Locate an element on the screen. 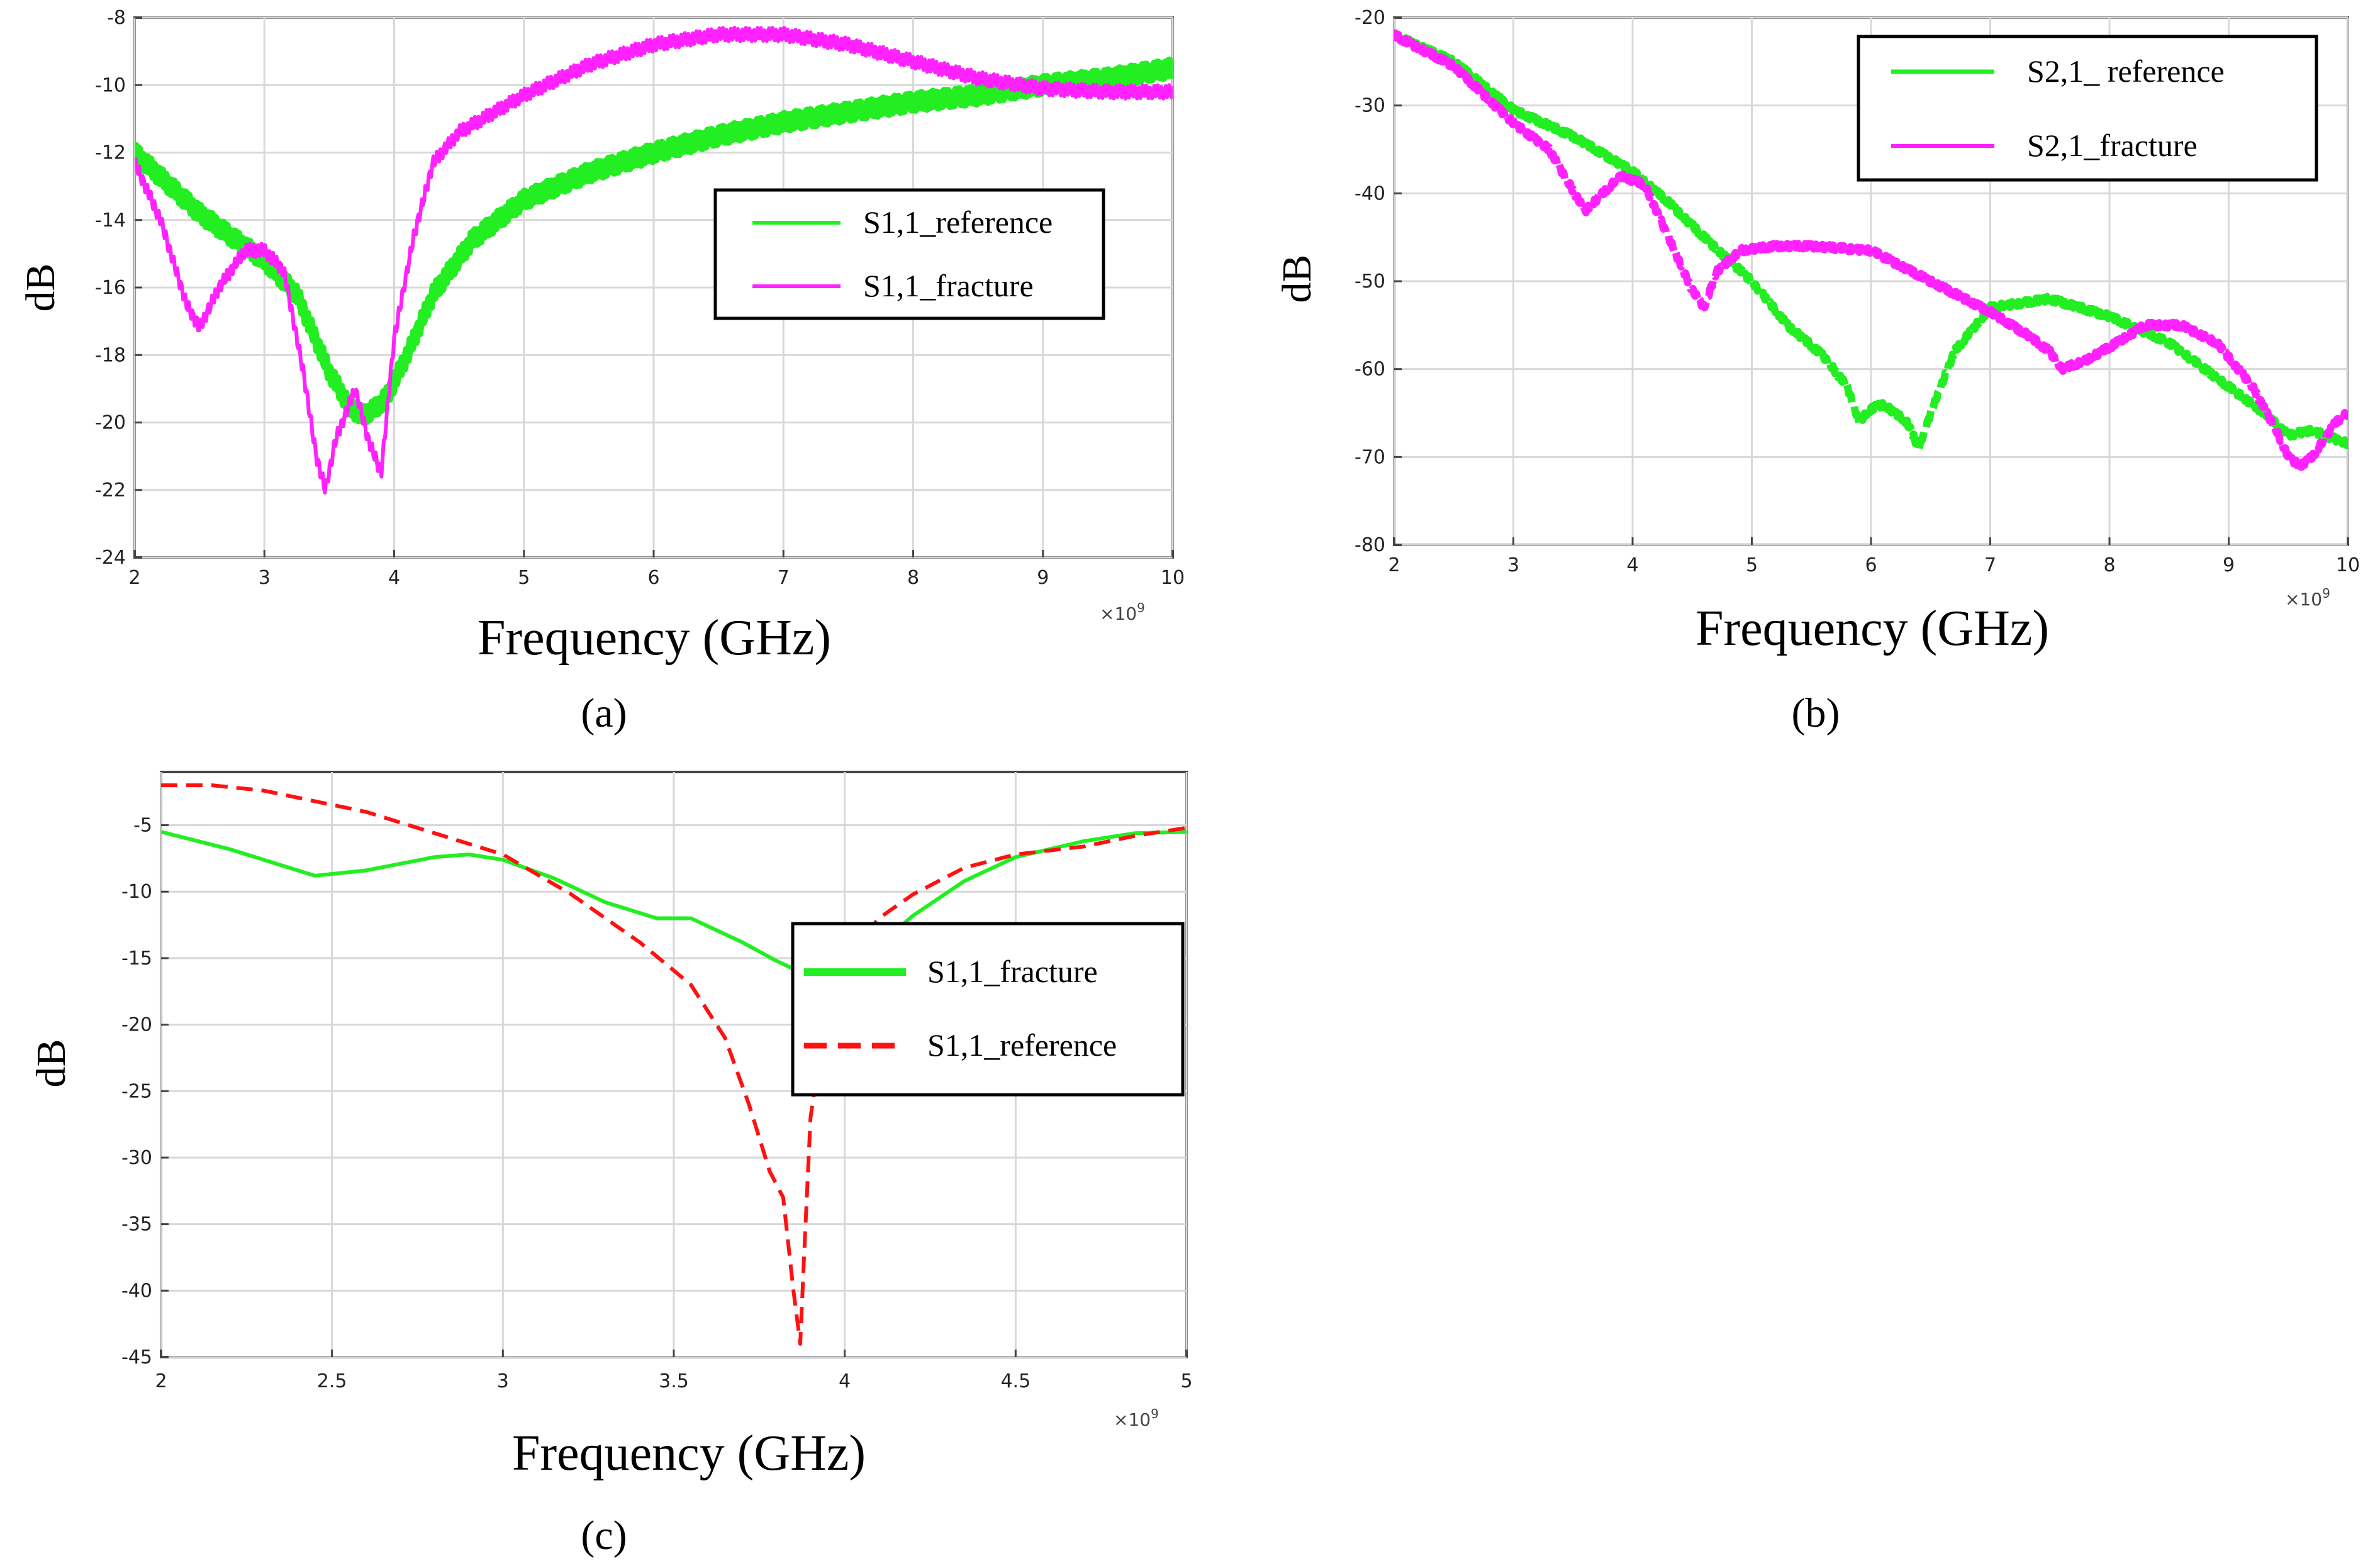 This screenshot has width=2380, height=1566. chart-c-series-s1-1-fracture is located at coordinates (674, 901).